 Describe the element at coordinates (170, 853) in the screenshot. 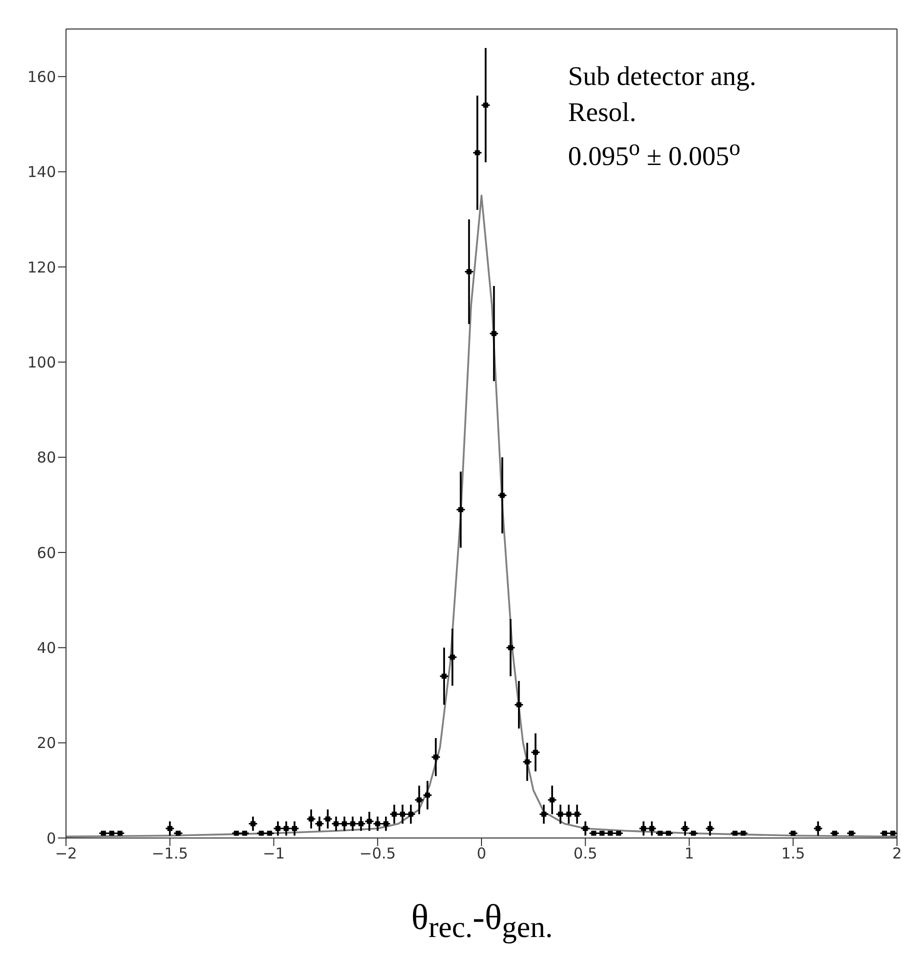

I see `x-tick-label: −1.5` at that location.